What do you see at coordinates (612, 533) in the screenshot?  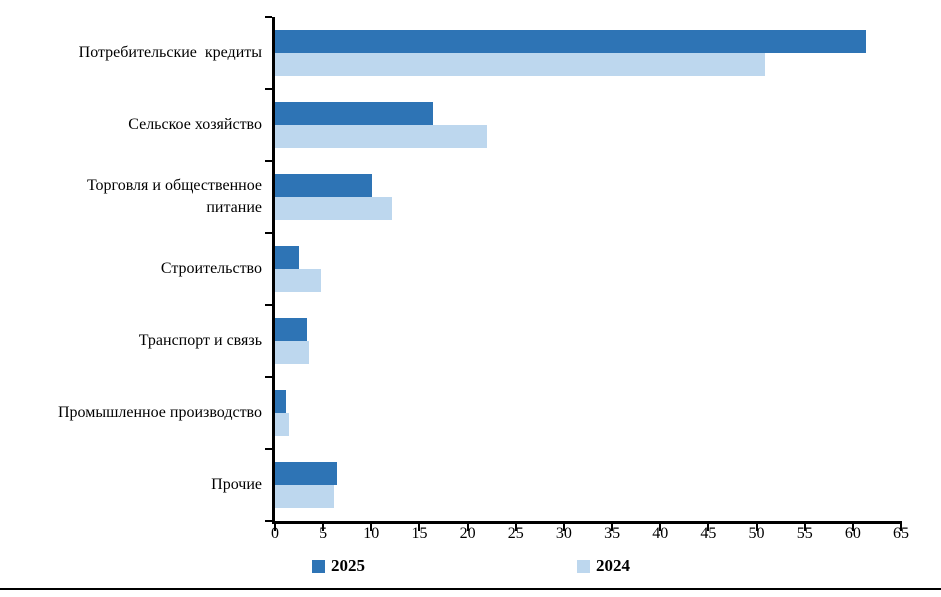 I see `x-axis-tick-label: 35` at bounding box center [612, 533].